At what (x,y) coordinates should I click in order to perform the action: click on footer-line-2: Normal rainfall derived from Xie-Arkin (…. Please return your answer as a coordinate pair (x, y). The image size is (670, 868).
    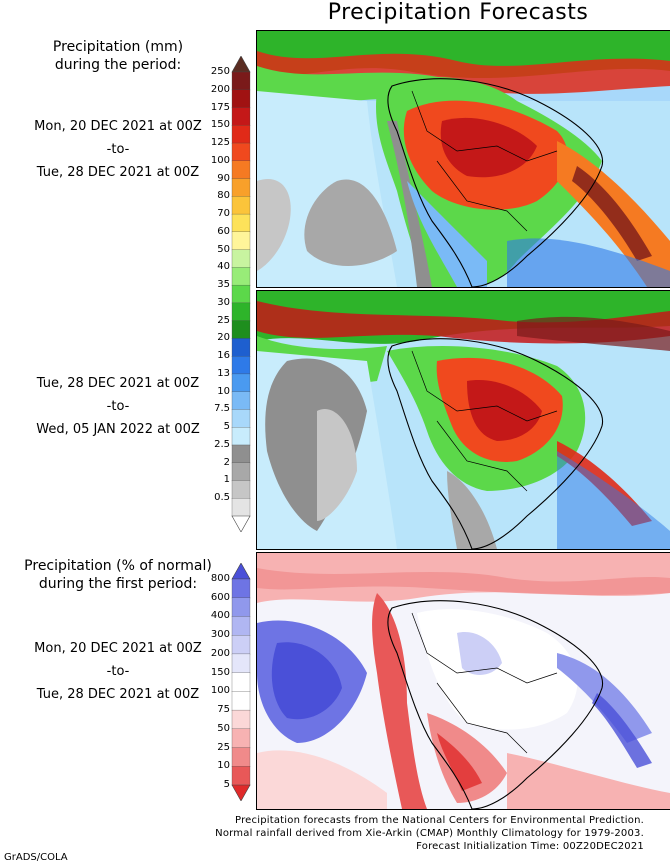
    Looking at the image, I should click on (429, 833).